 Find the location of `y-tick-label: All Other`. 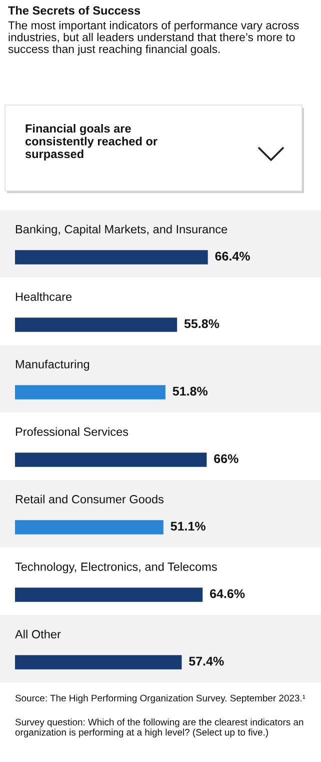

y-tick-label: All Other is located at coordinates (38, 634).